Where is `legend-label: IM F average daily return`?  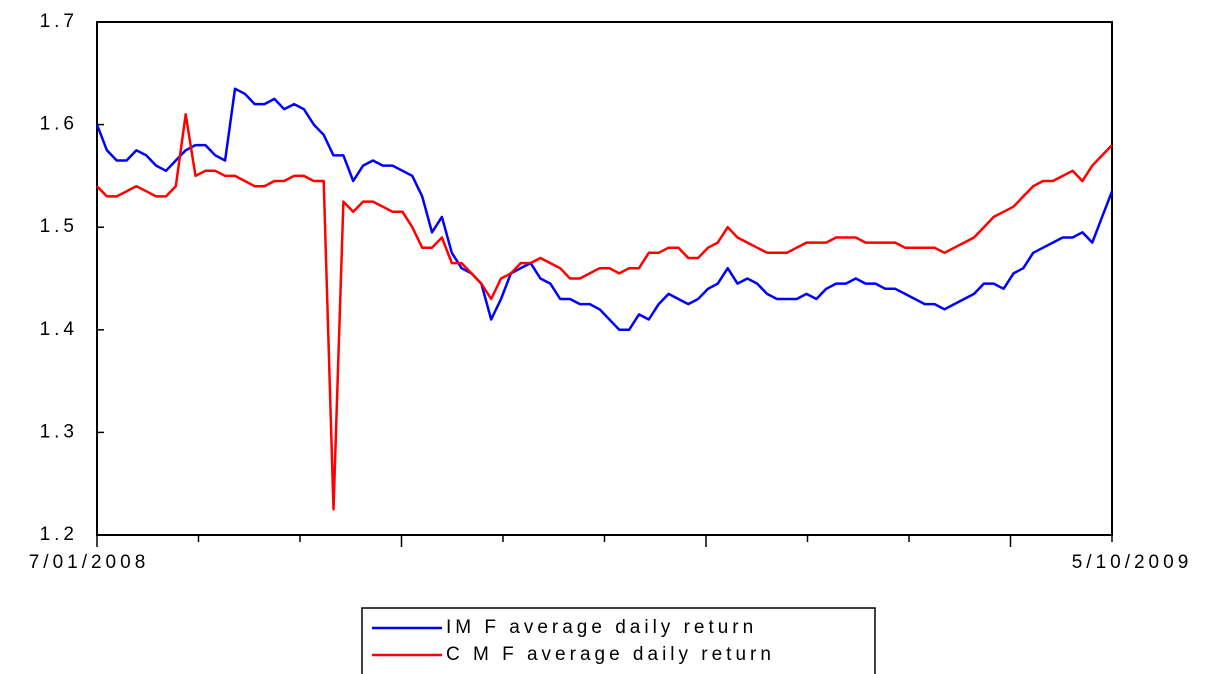
legend-label: IM F average daily return is located at coordinates (601, 627).